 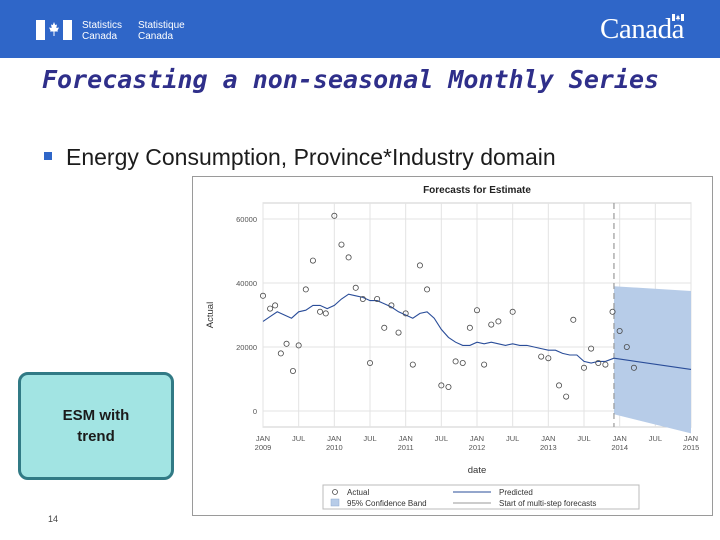 I want to click on legend-actual-label: Actual, so click(x=358, y=492).